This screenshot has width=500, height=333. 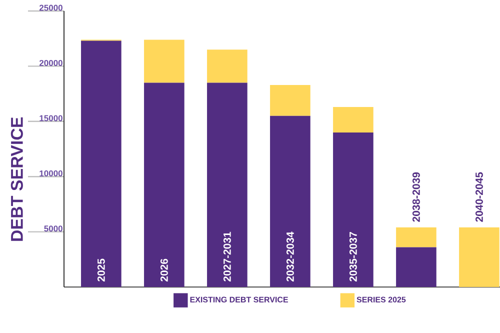 I want to click on x-tick-label: 2040-2045, so click(x=479, y=197).